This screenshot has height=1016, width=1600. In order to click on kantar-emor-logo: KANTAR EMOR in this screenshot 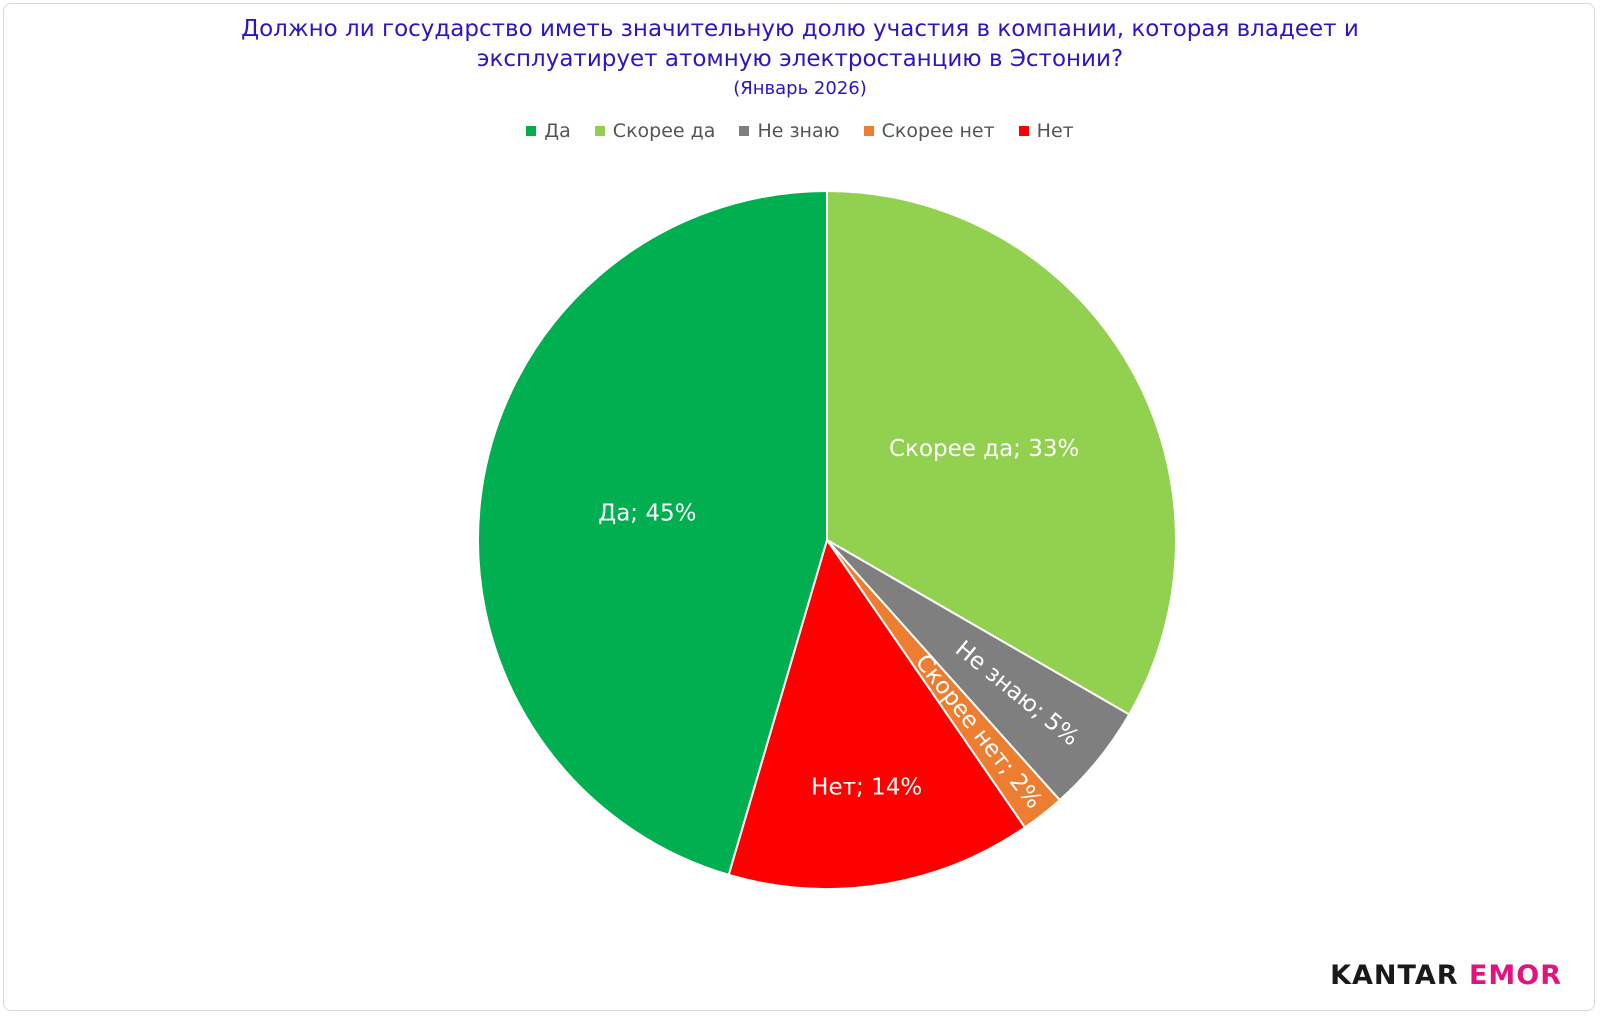, I will do `click(1446, 975)`.